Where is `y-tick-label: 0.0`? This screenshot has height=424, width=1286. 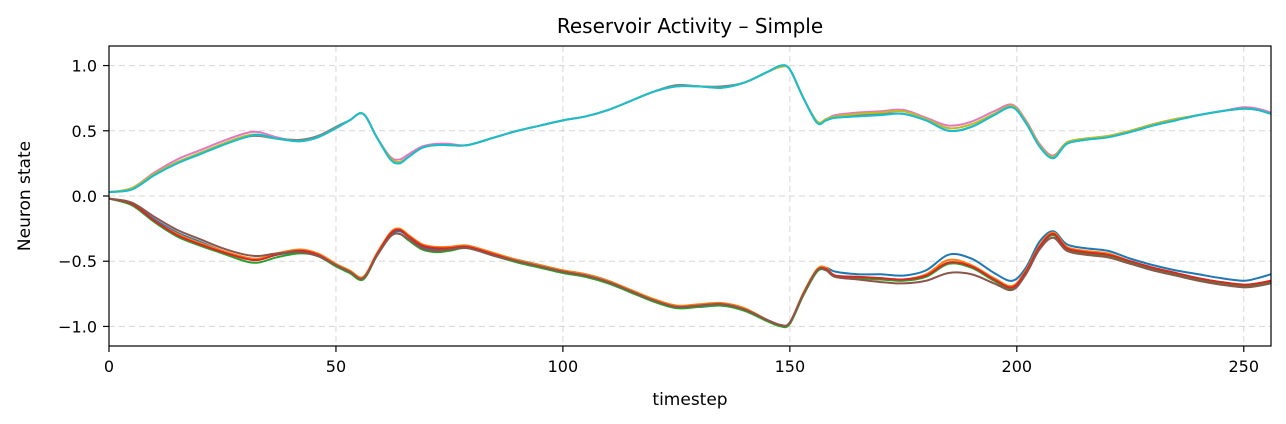
y-tick-label: 0.0 is located at coordinates (84, 196).